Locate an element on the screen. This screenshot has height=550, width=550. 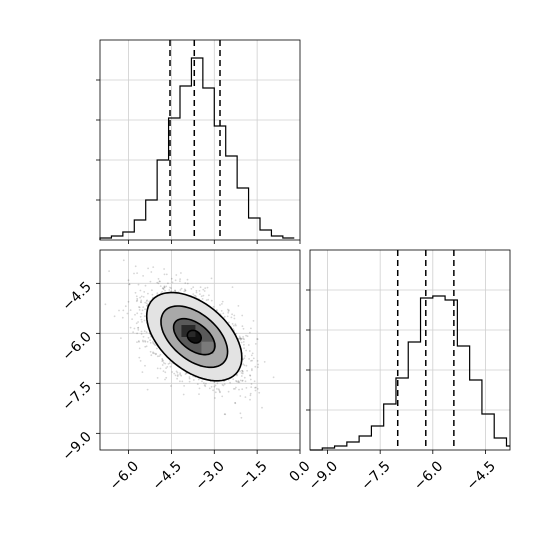
x-tick-label: −4.5 is located at coordinates (481, 475).